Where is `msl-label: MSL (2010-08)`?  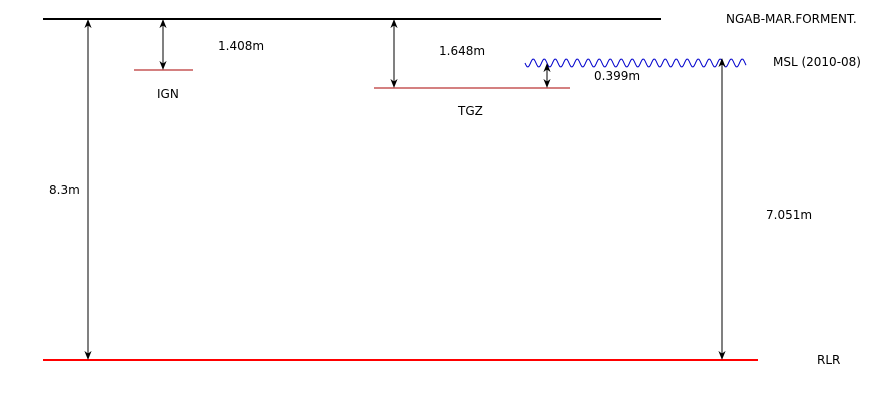
msl-label: MSL (2010-08) is located at coordinates (817, 62).